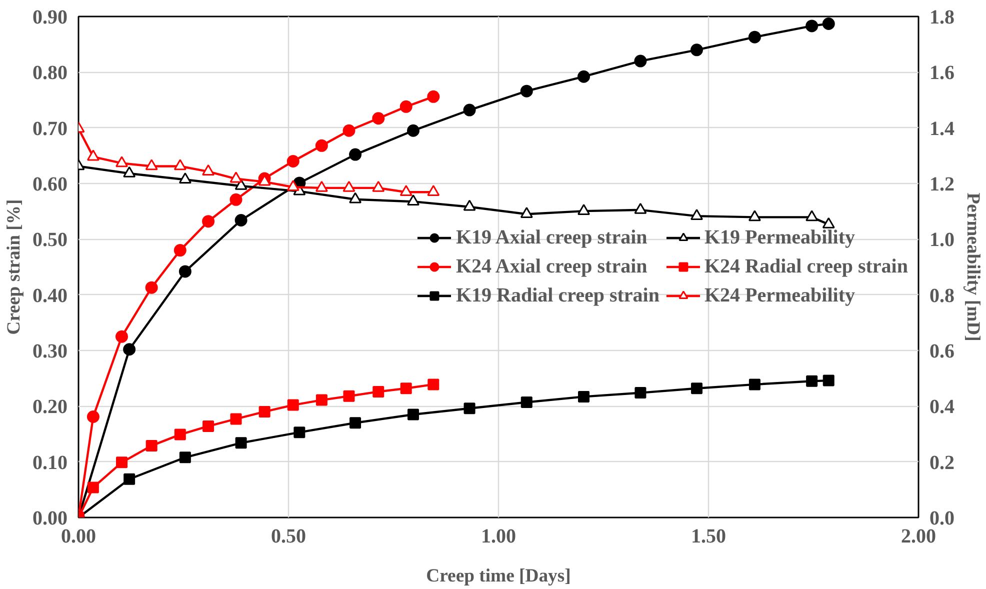 The height and width of the screenshot is (589, 986). What do you see at coordinates (50, 17) in the screenshot?
I see `y-tick-label: 0.90` at bounding box center [50, 17].